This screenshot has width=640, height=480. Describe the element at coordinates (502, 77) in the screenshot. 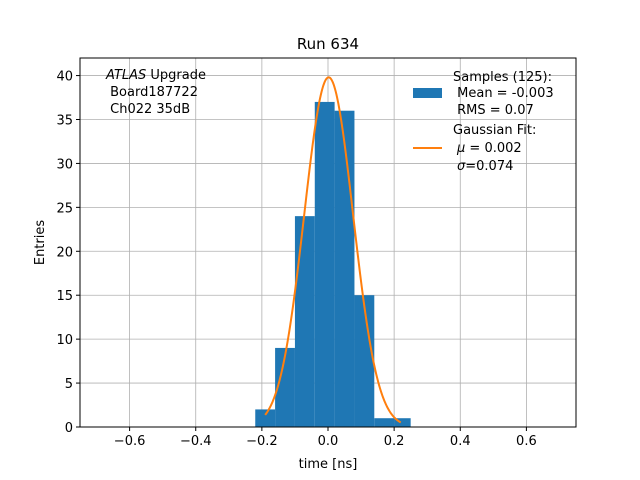

I see `legend-samples-title: Samples (125):` at that location.